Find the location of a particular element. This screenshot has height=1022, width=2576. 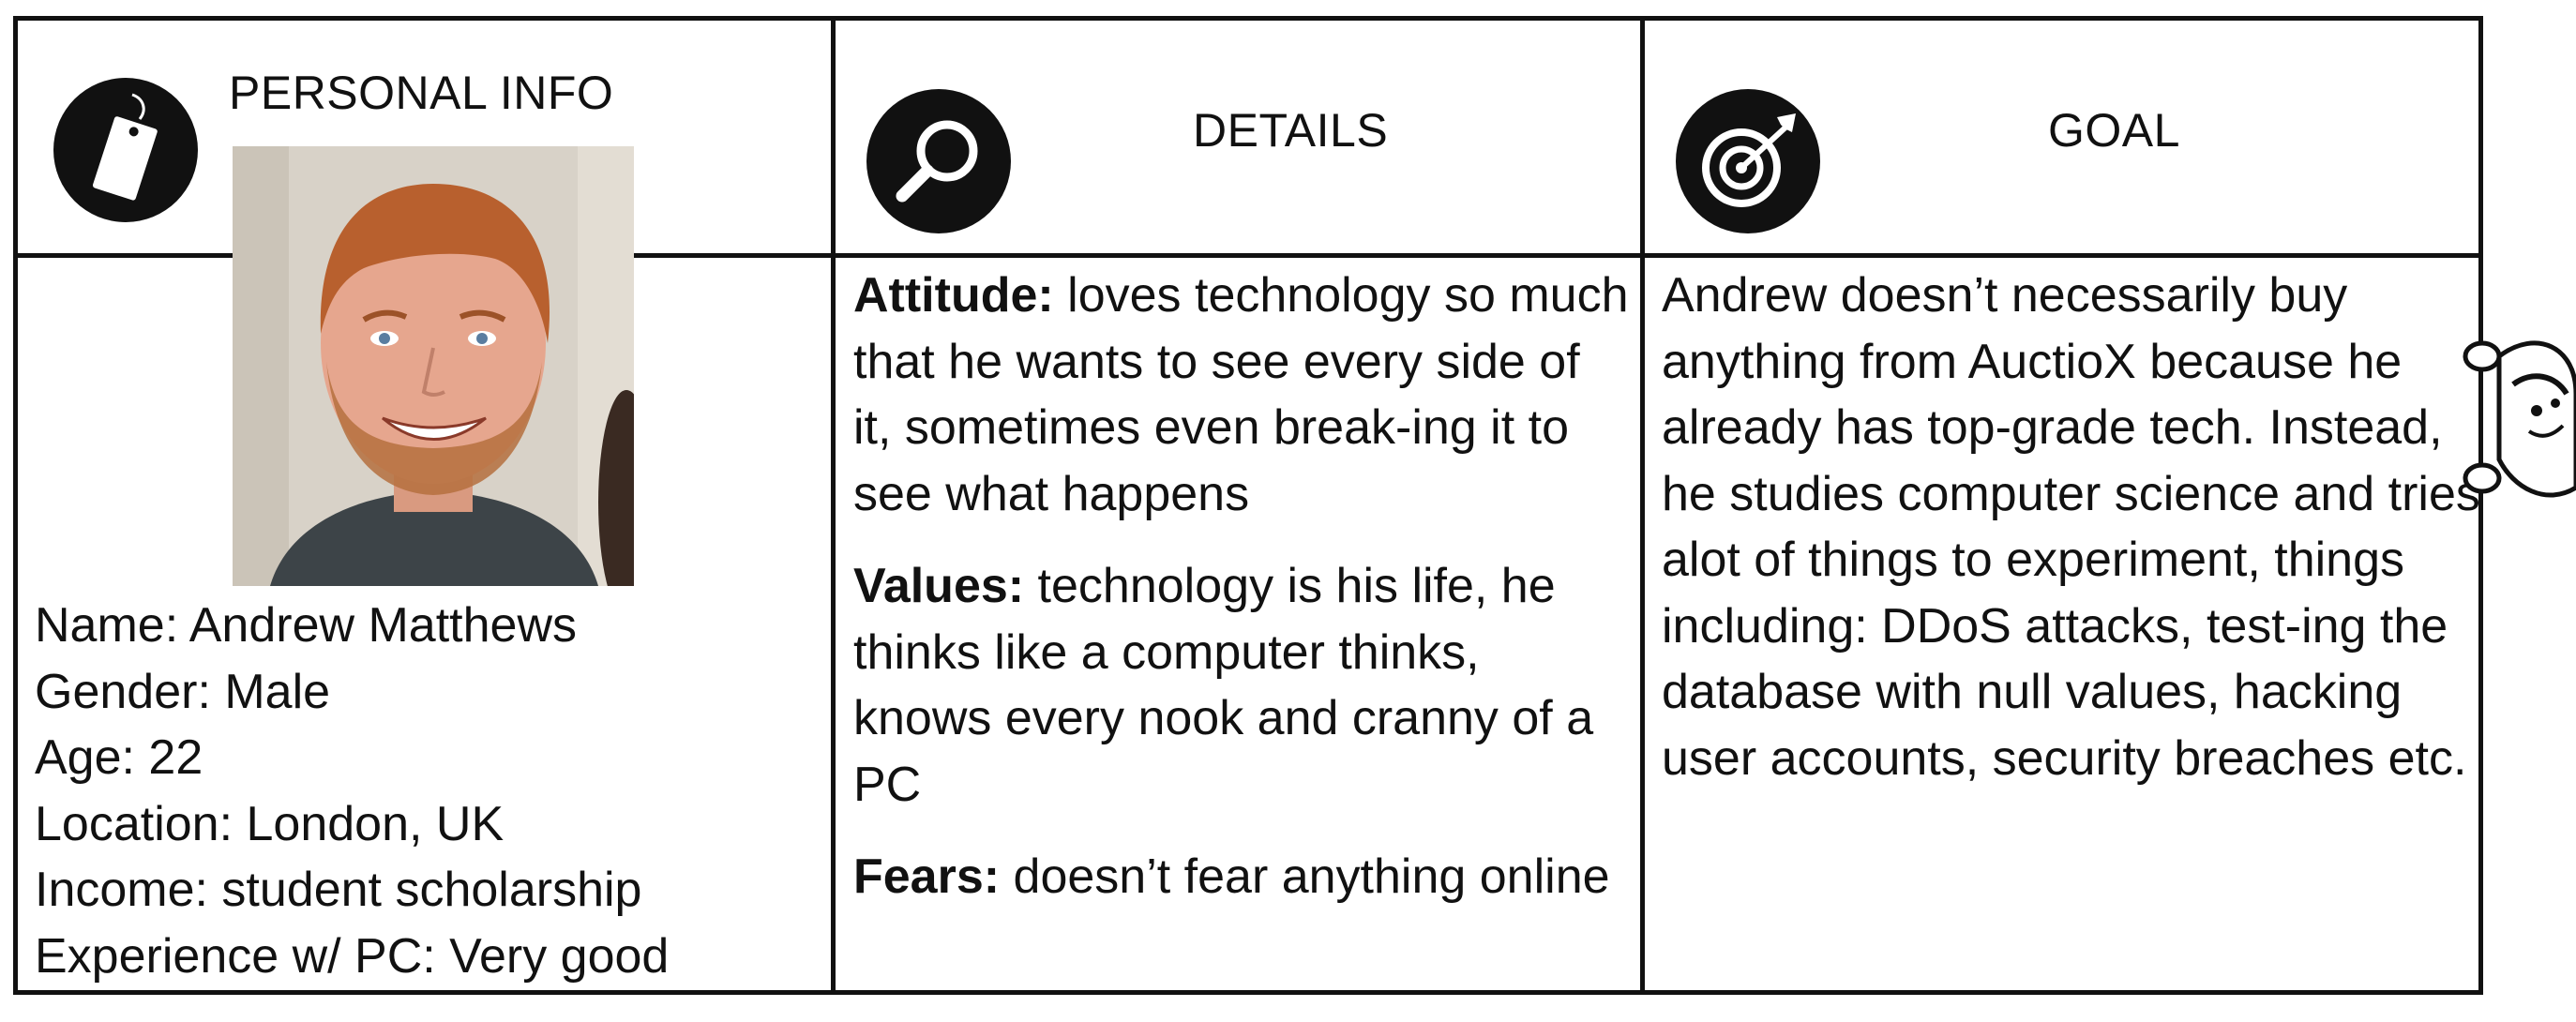

target-icon is located at coordinates (1748, 161).